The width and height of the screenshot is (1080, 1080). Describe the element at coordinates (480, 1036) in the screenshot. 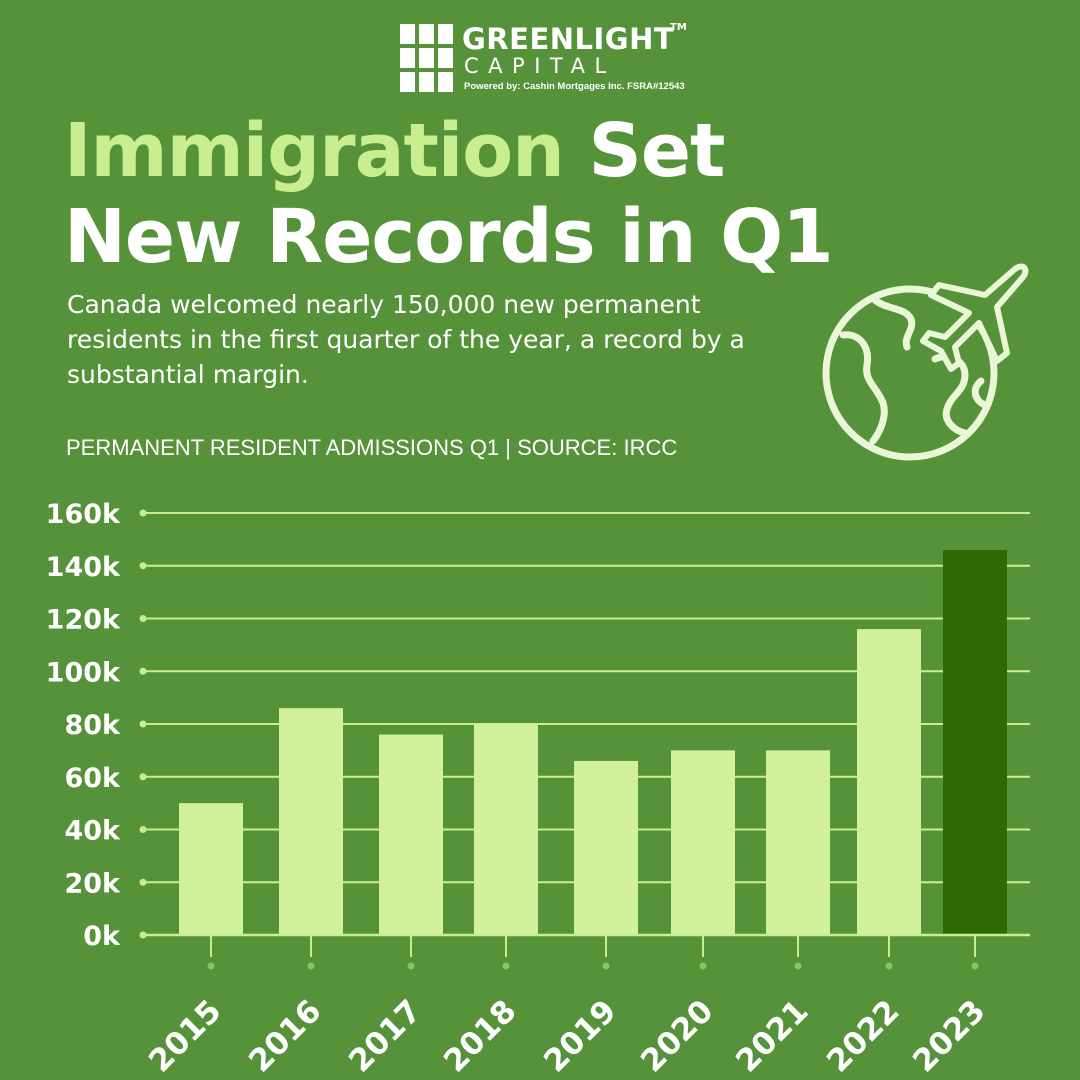

I see `x-tick-label: 2018` at that location.